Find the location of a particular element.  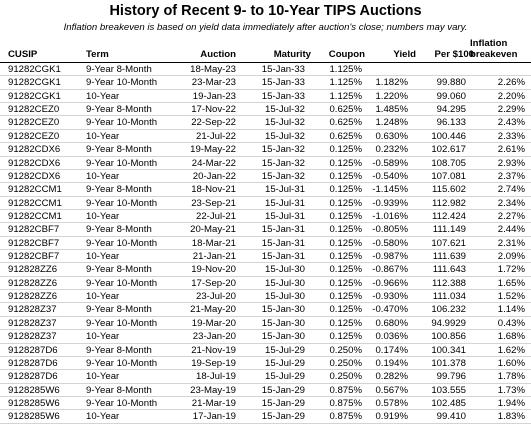

cell-maturity: 15-Jul-32 is located at coordinates (285, 123).